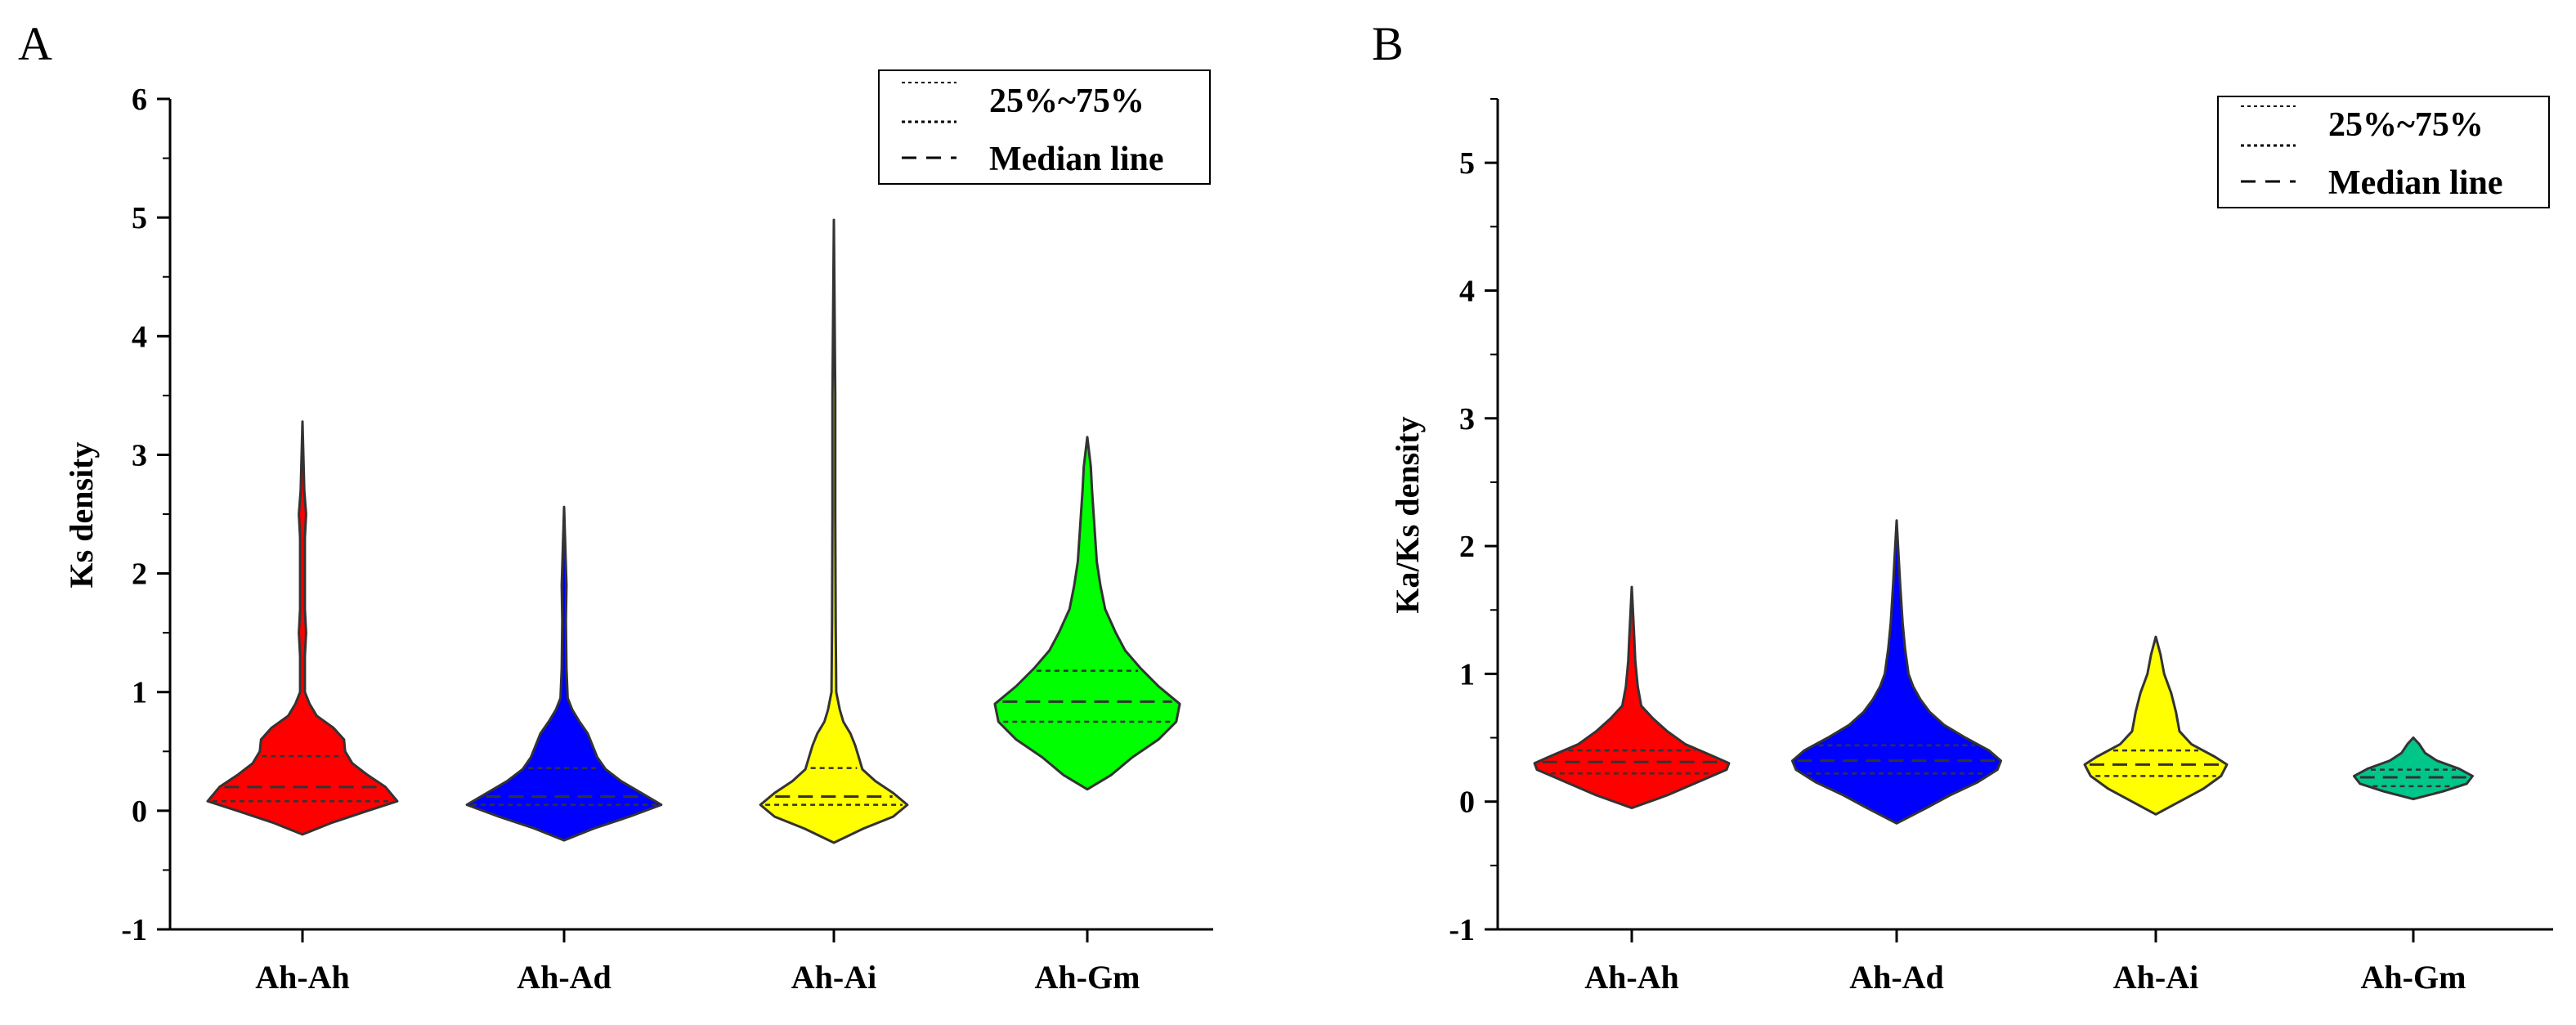  Describe the element at coordinates (139, 100) in the screenshot. I see `y-tick-label: 6` at that location.